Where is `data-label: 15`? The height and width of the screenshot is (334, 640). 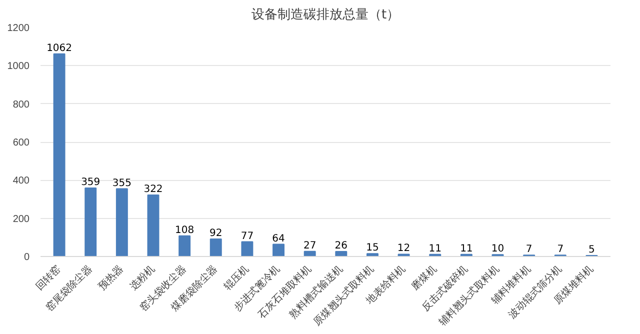 data-label: 15 is located at coordinates (372, 248).